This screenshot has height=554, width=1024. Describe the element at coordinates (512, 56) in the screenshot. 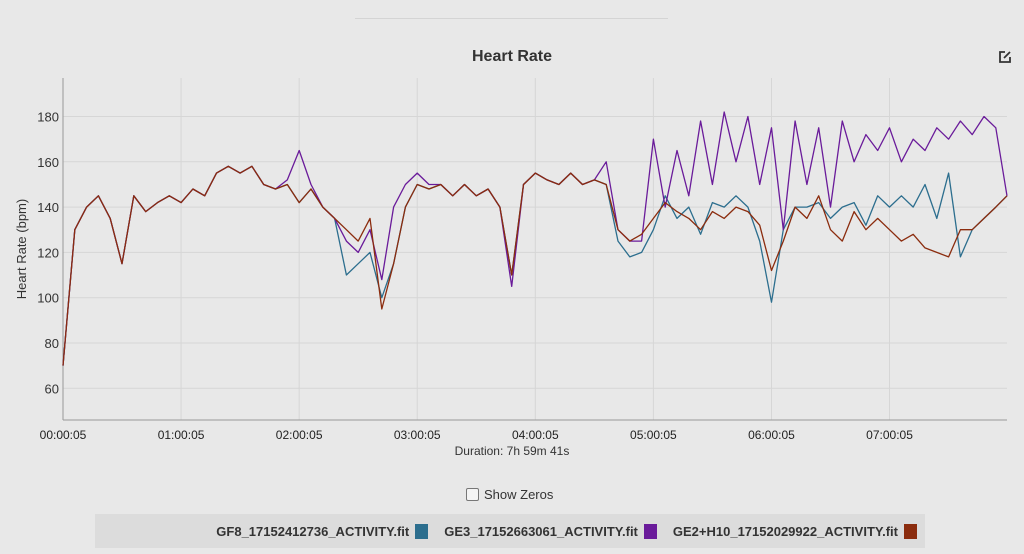

I see `chart-title: Heart Rate` at that location.